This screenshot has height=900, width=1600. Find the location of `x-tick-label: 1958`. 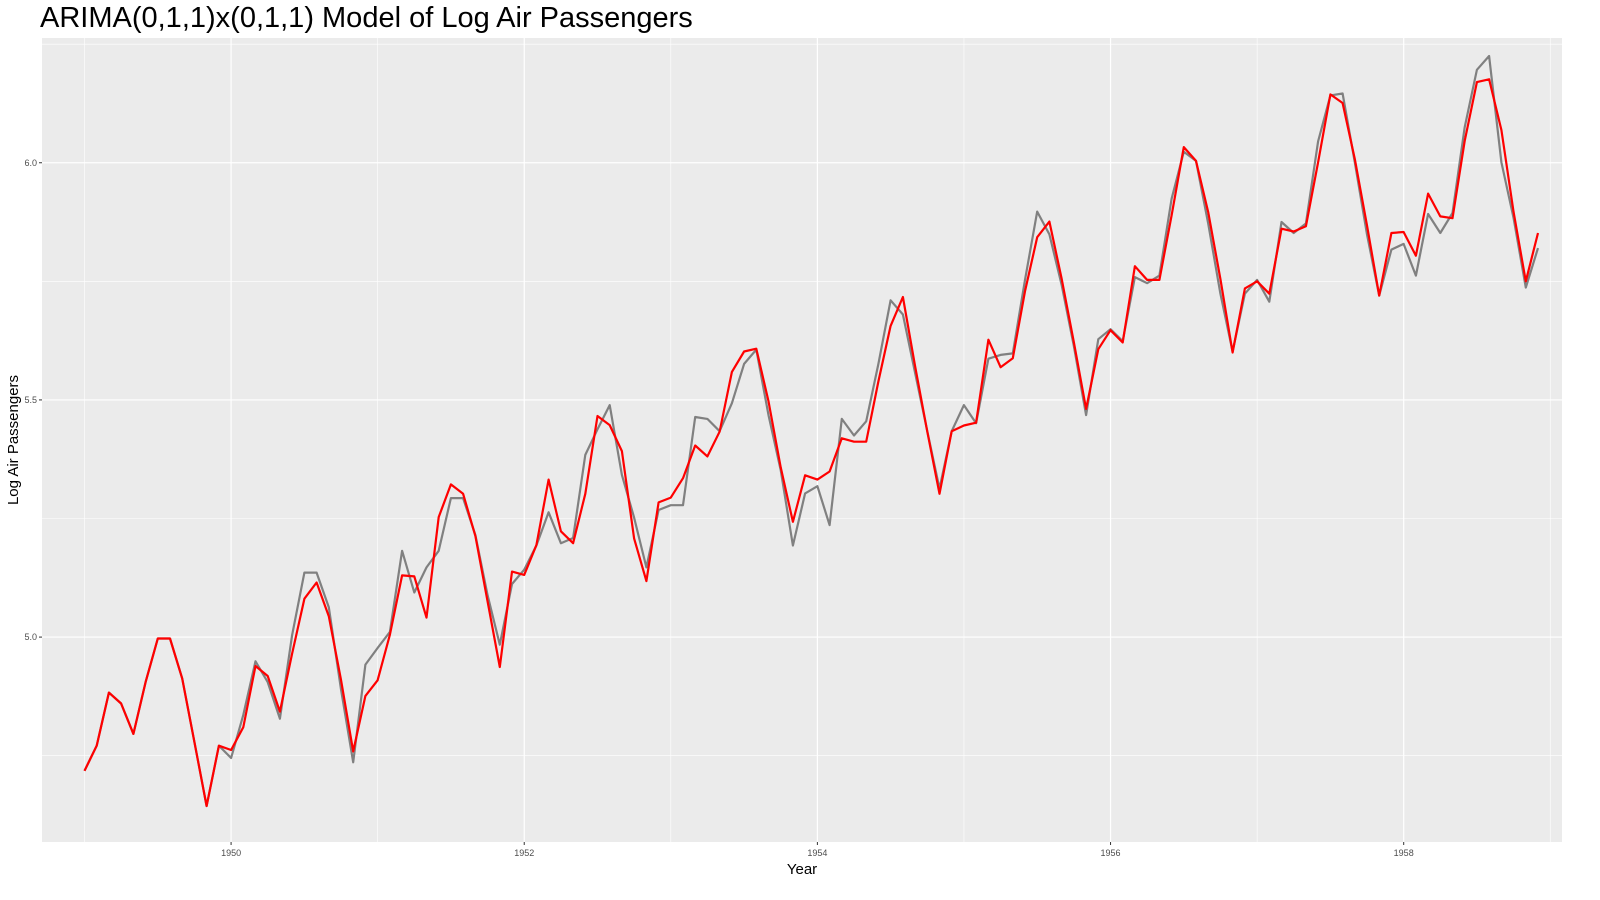

x-tick-label: 1958 is located at coordinates (1404, 853).